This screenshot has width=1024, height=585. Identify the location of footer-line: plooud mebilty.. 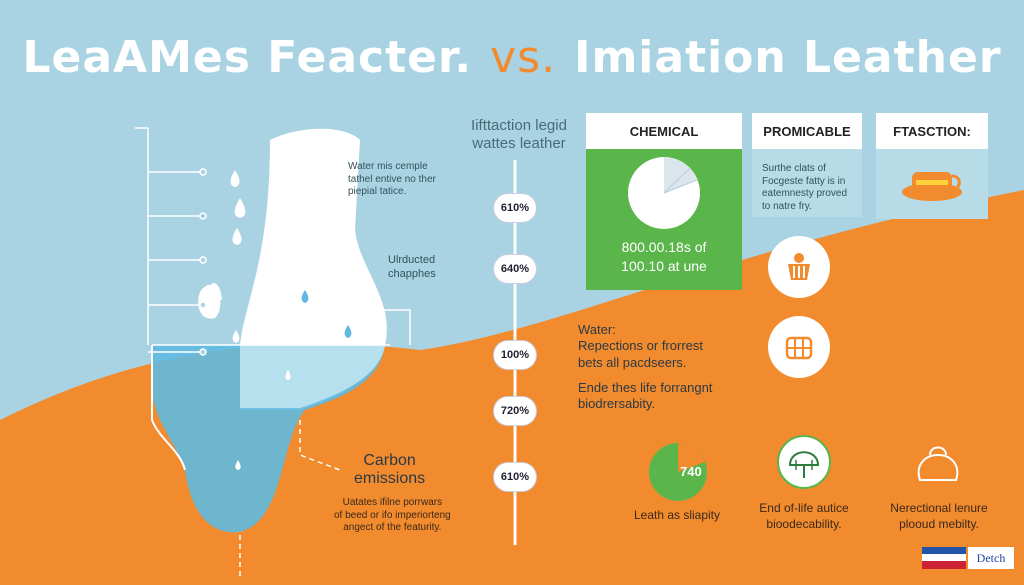
(939, 523).